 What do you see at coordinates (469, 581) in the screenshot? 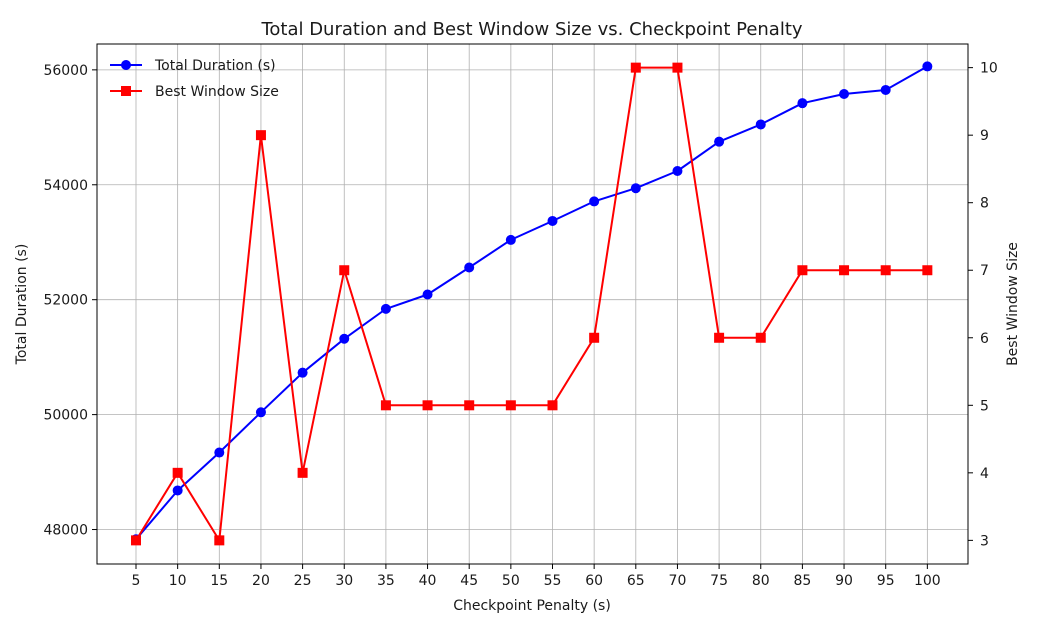
I see `x-tick-label: 45` at bounding box center [469, 581].